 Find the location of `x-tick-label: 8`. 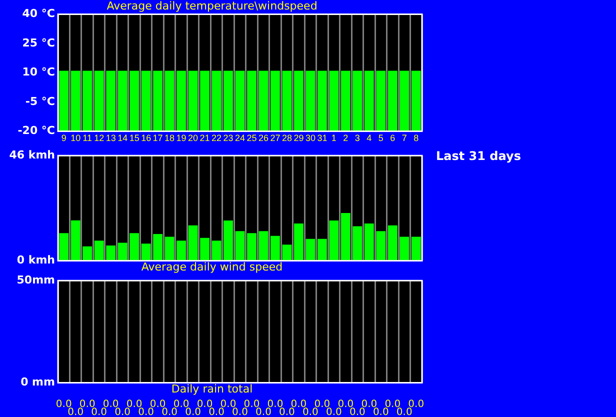

x-tick-label: 8 is located at coordinates (416, 138).